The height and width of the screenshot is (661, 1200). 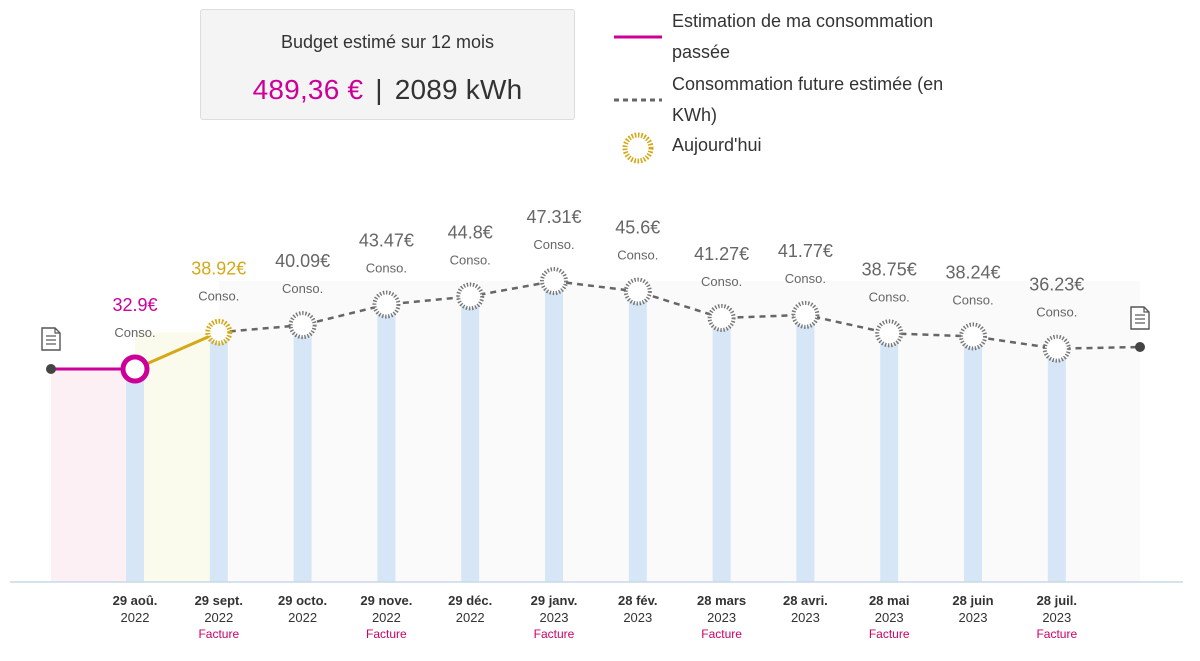 I want to click on legend-label-today: Aujourd'hui, so click(x=717, y=145).